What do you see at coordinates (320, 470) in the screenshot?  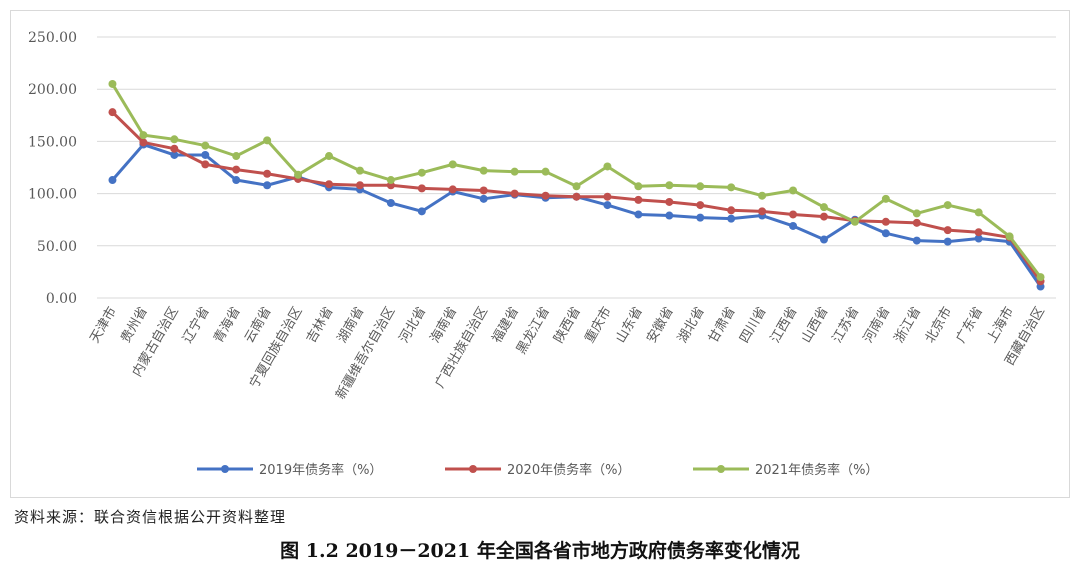 I see `legend-label: 2019年债务率（%）` at bounding box center [320, 470].